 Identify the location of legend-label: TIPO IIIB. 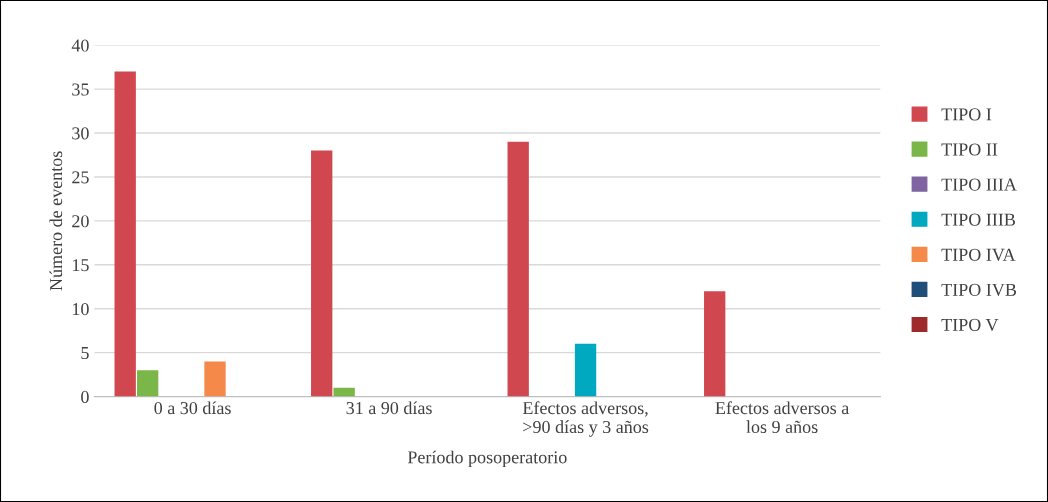
(978, 219).